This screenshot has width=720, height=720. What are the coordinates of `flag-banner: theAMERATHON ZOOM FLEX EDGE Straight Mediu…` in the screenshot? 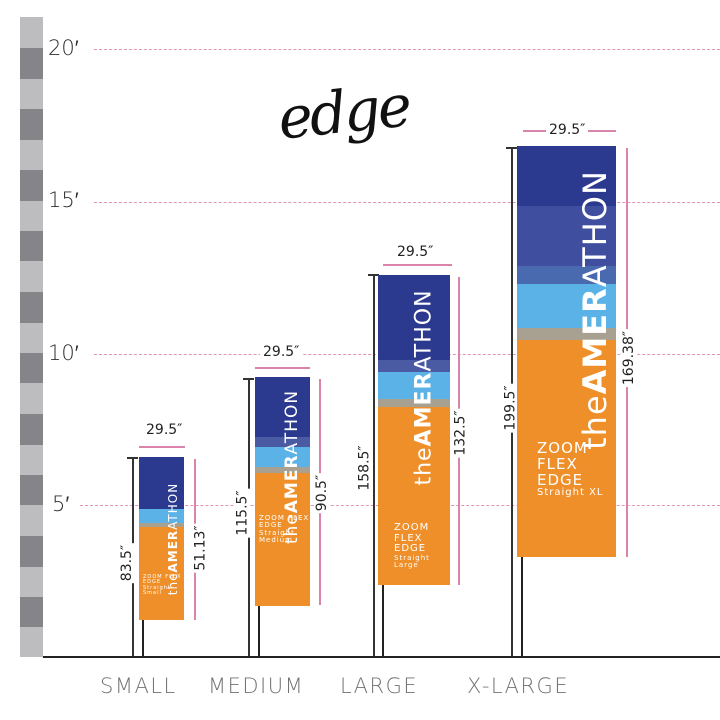 It's located at (282, 491).